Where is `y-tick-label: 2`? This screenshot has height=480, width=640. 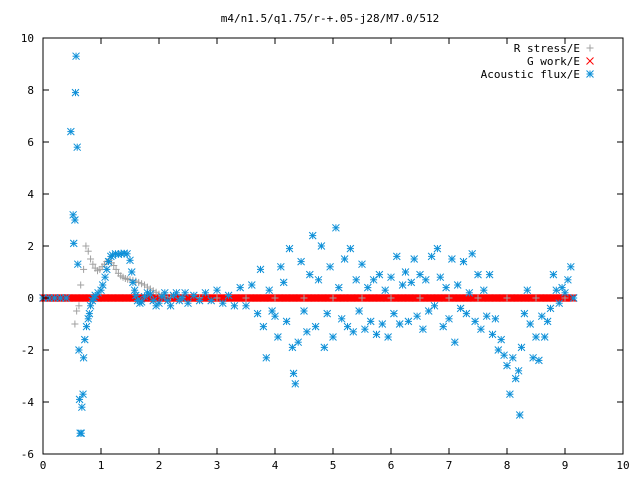 y-tick-label: 2 is located at coordinates (30, 246).